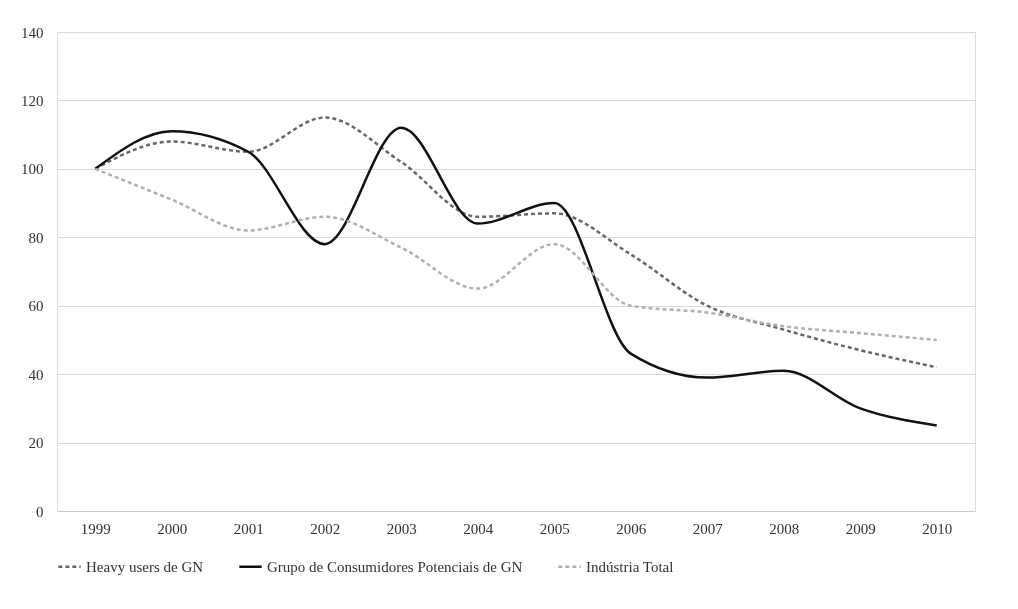 Image resolution: width=1018 pixels, height=609 pixels. What do you see at coordinates (36, 306) in the screenshot?
I see `y-tick-label: 60` at bounding box center [36, 306].